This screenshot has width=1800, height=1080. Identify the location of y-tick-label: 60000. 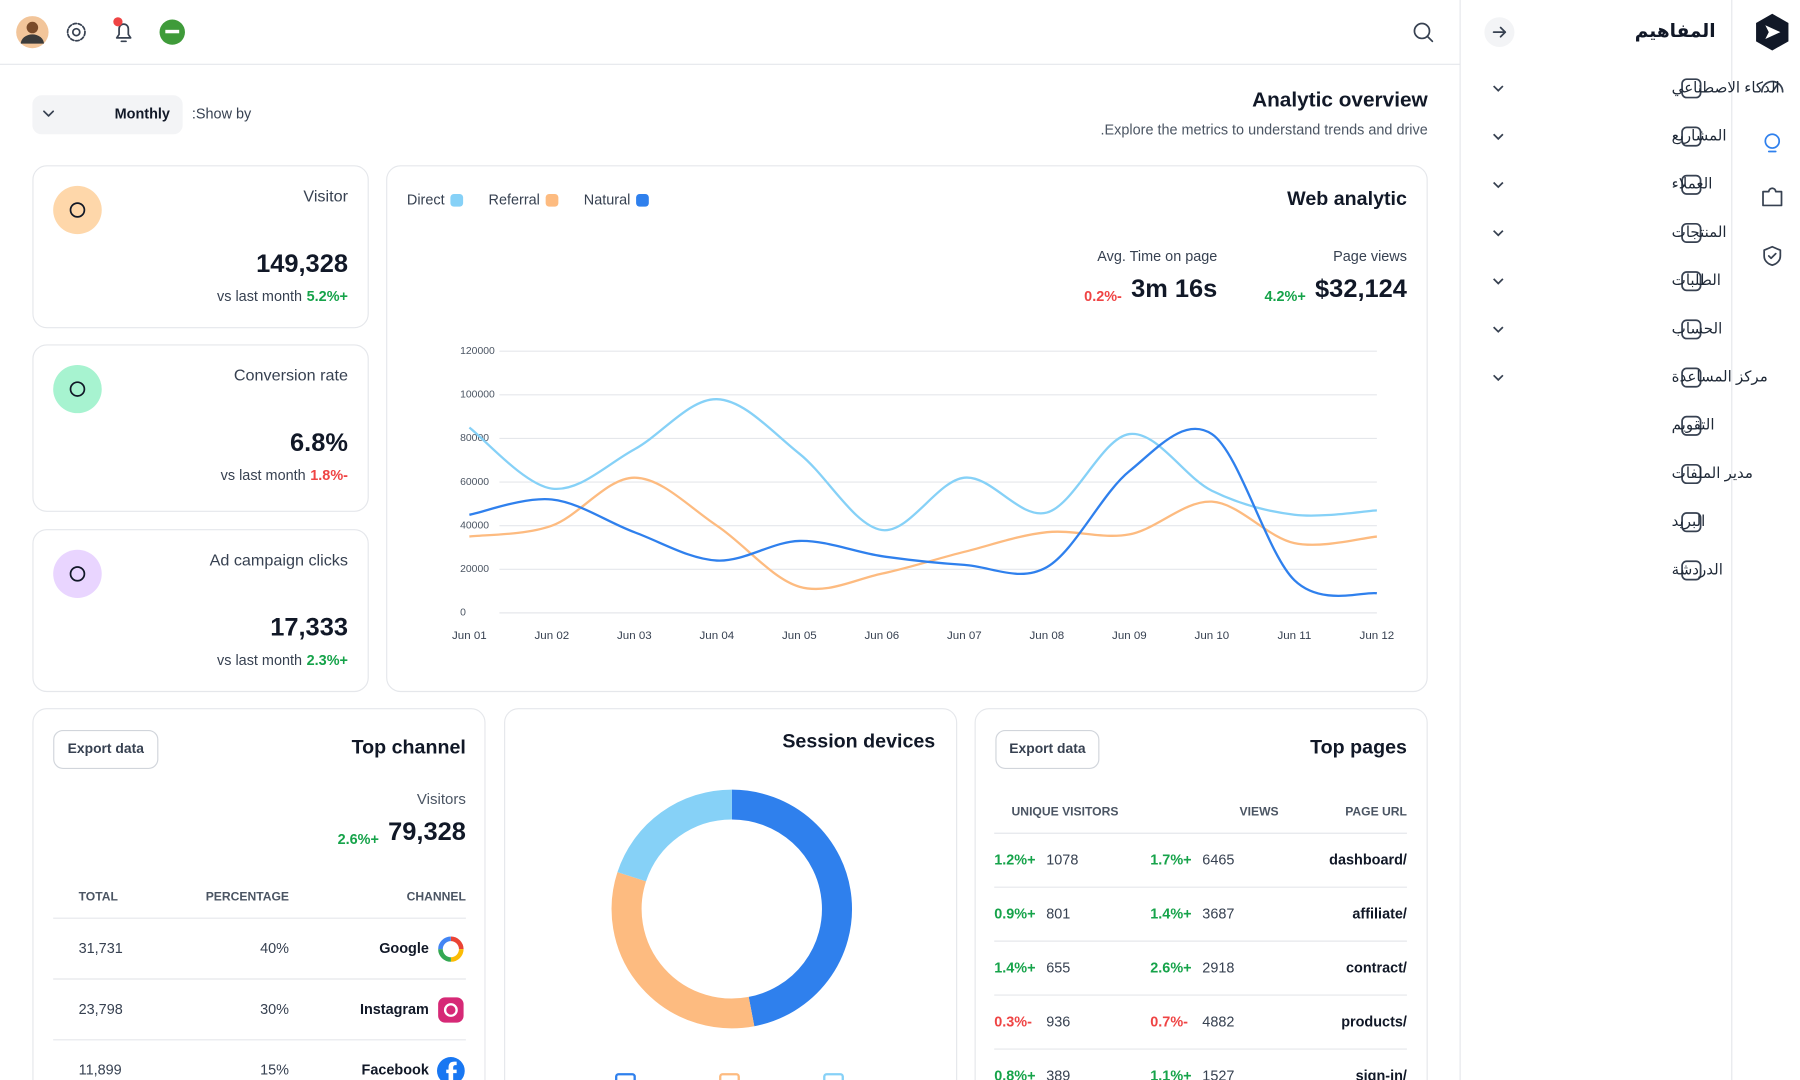
(474, 482).